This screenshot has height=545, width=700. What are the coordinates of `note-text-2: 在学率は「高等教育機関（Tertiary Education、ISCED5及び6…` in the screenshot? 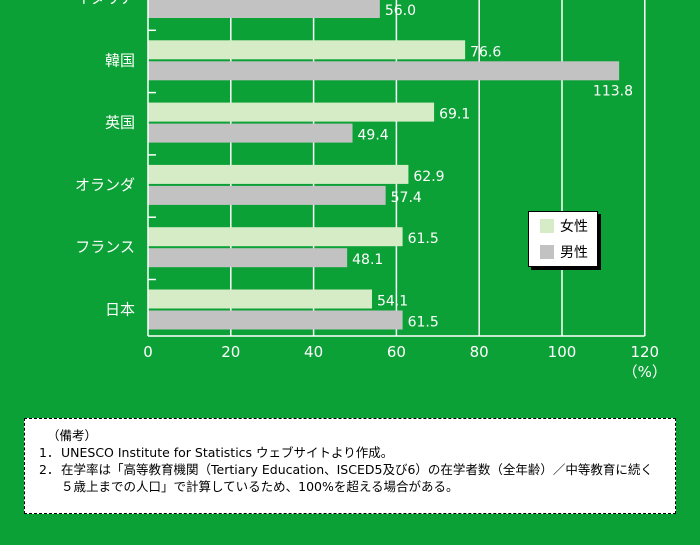 It's located at (357, 478).